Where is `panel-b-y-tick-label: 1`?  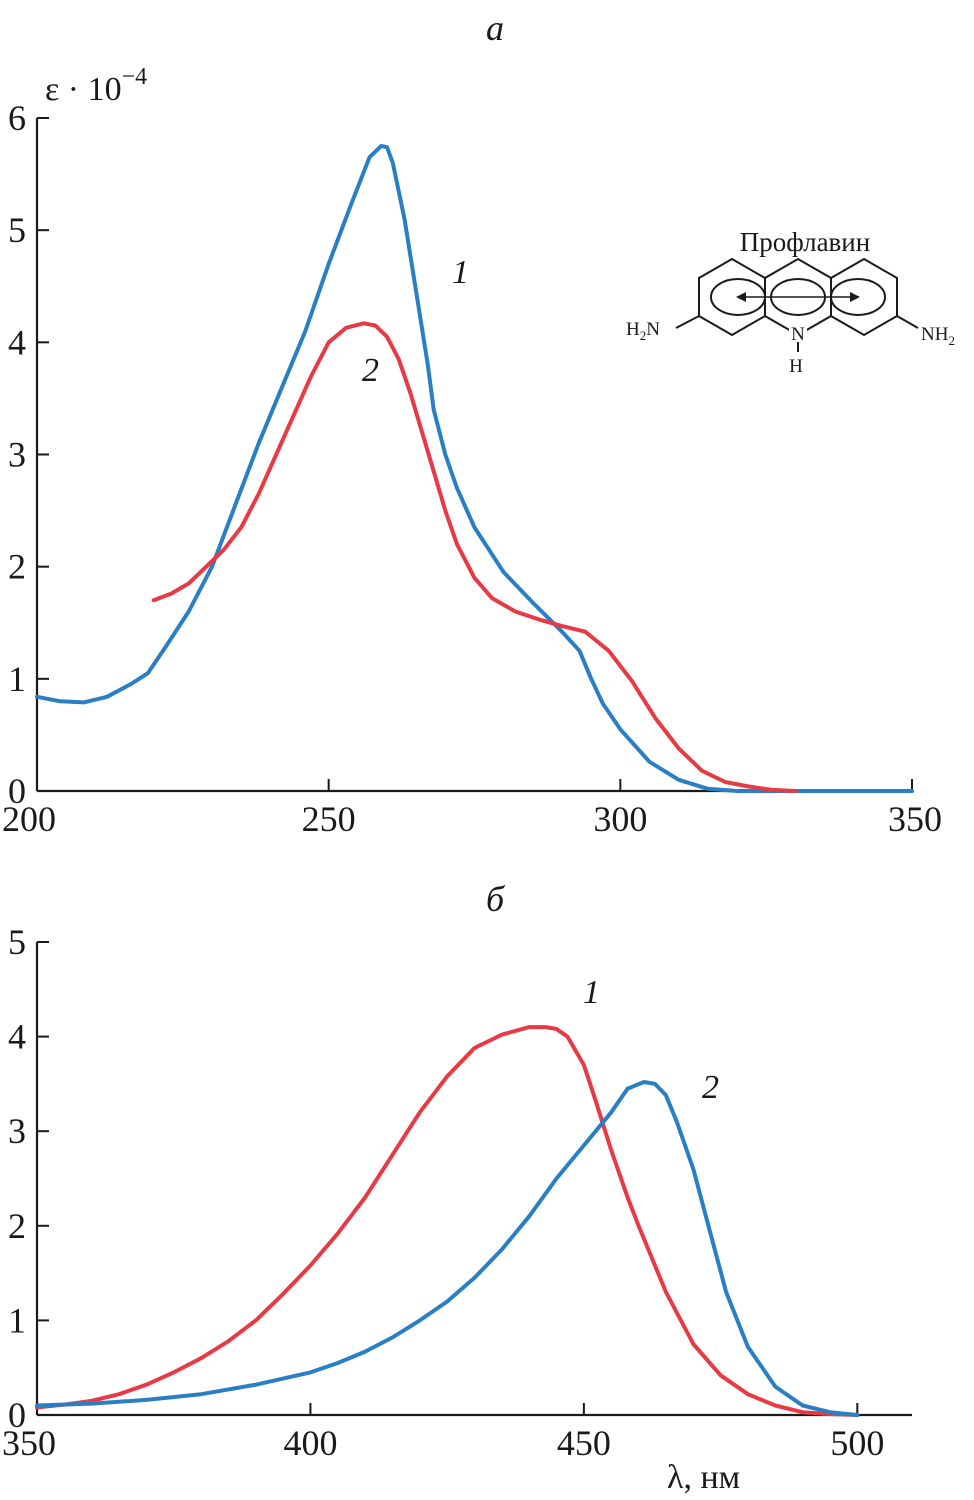
panel-b-y-tick-label: 1 is located at coordinates (17, 1320).